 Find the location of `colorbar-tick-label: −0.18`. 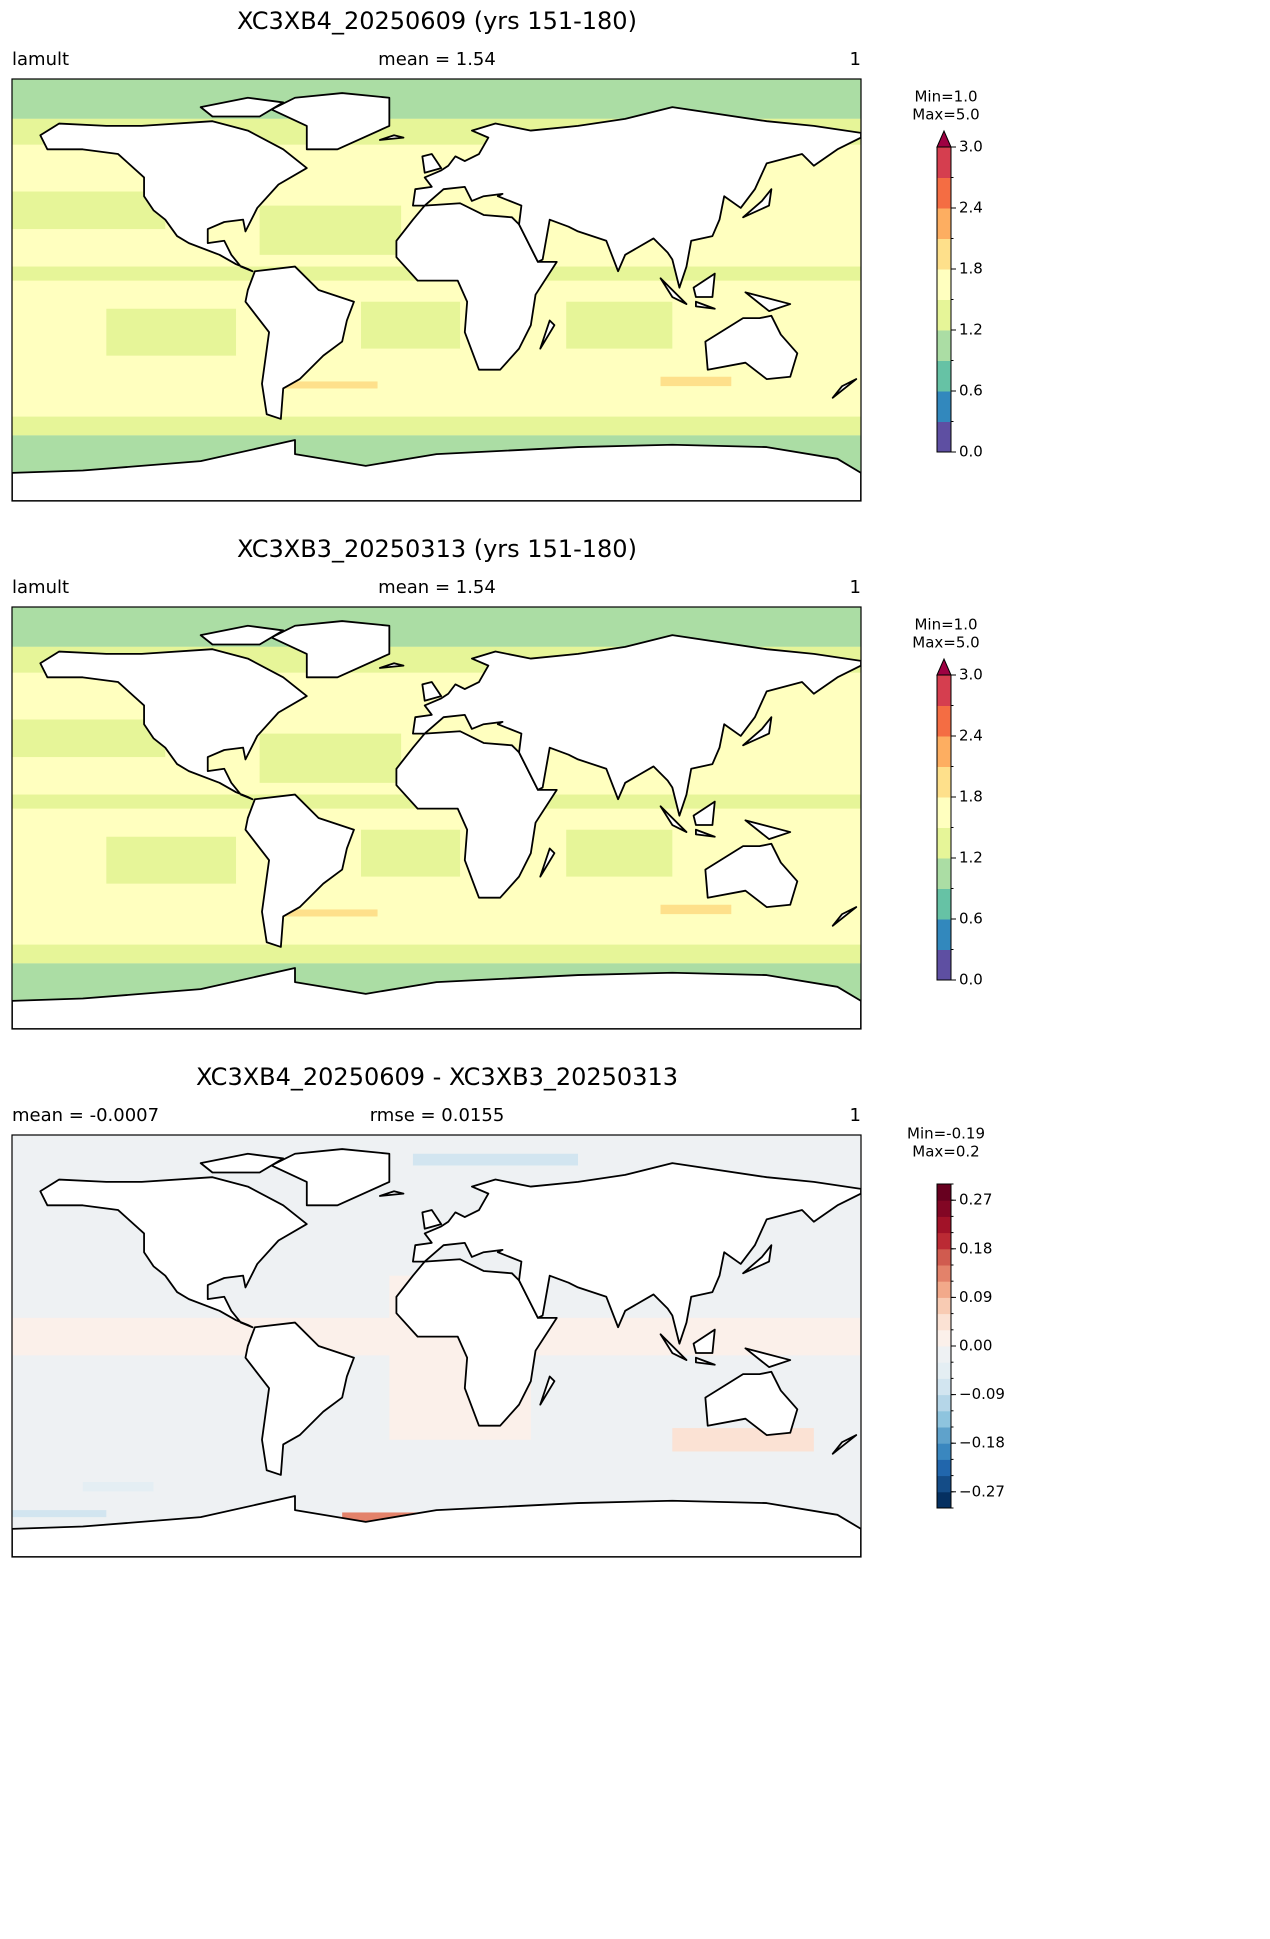

colorbar-tick-label: −0.18 is located at coordinates (982, 1443).